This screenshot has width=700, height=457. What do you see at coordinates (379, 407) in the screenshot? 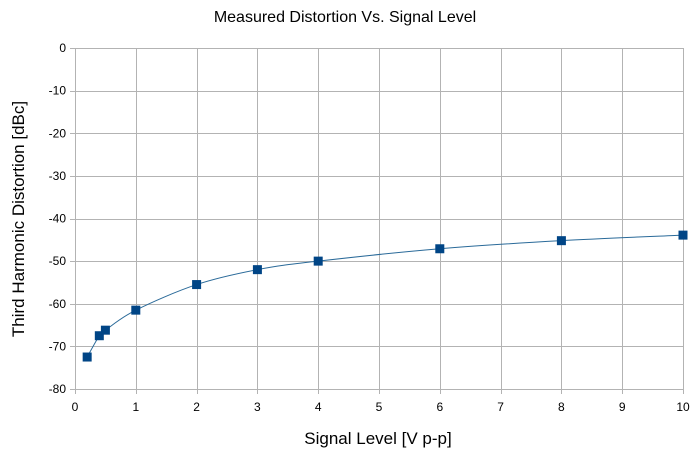
I see `x-tick-label: 5` at bounding box center [379, 407].